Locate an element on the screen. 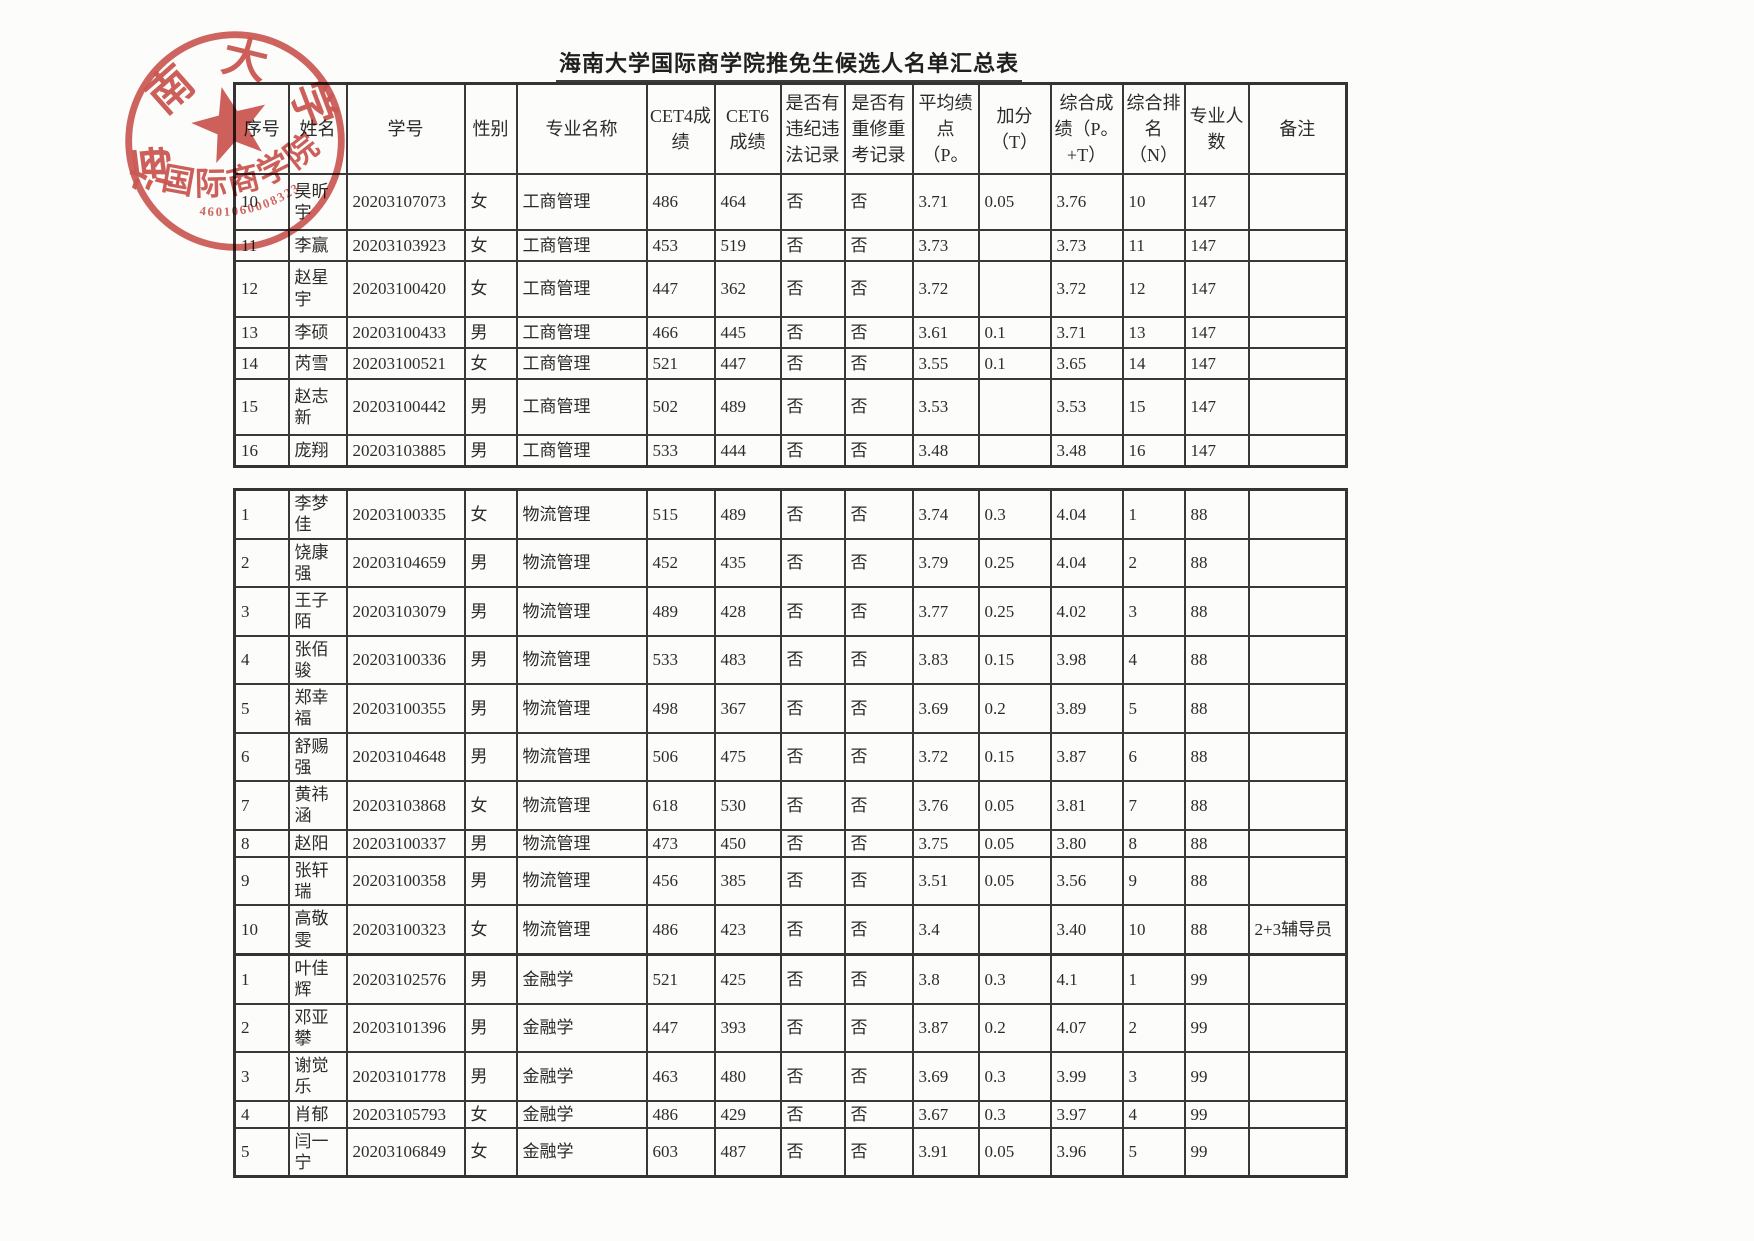 The image size is (1754, 1241). table-cell: 20203100442 is located at coordinates (405, 407).